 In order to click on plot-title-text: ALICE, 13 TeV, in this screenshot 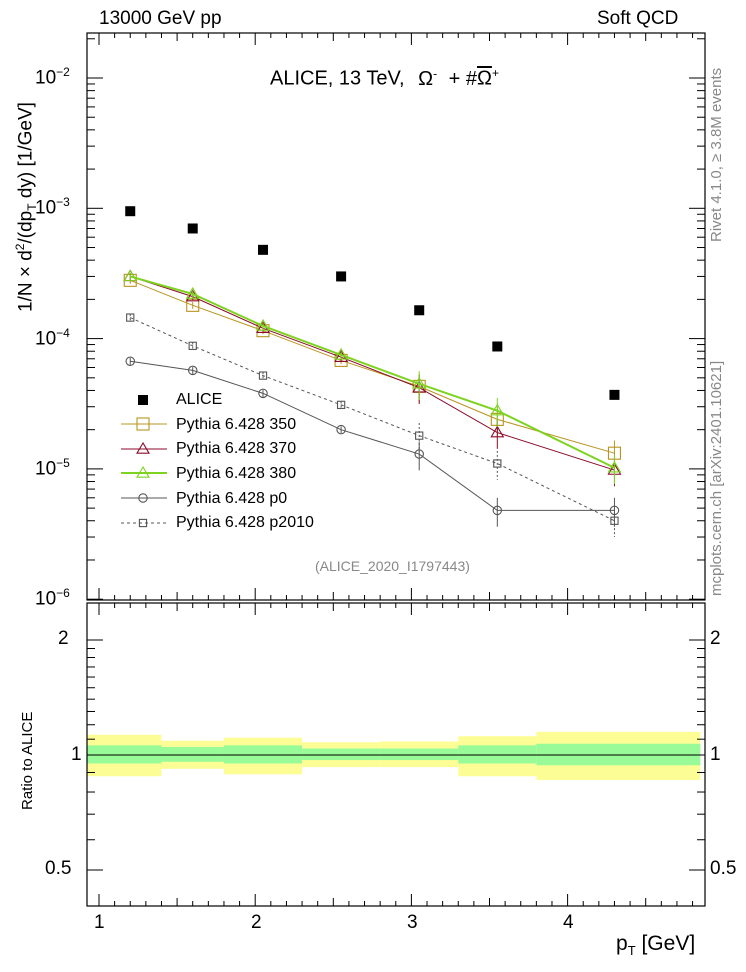, I will do `click(337, 78)`.